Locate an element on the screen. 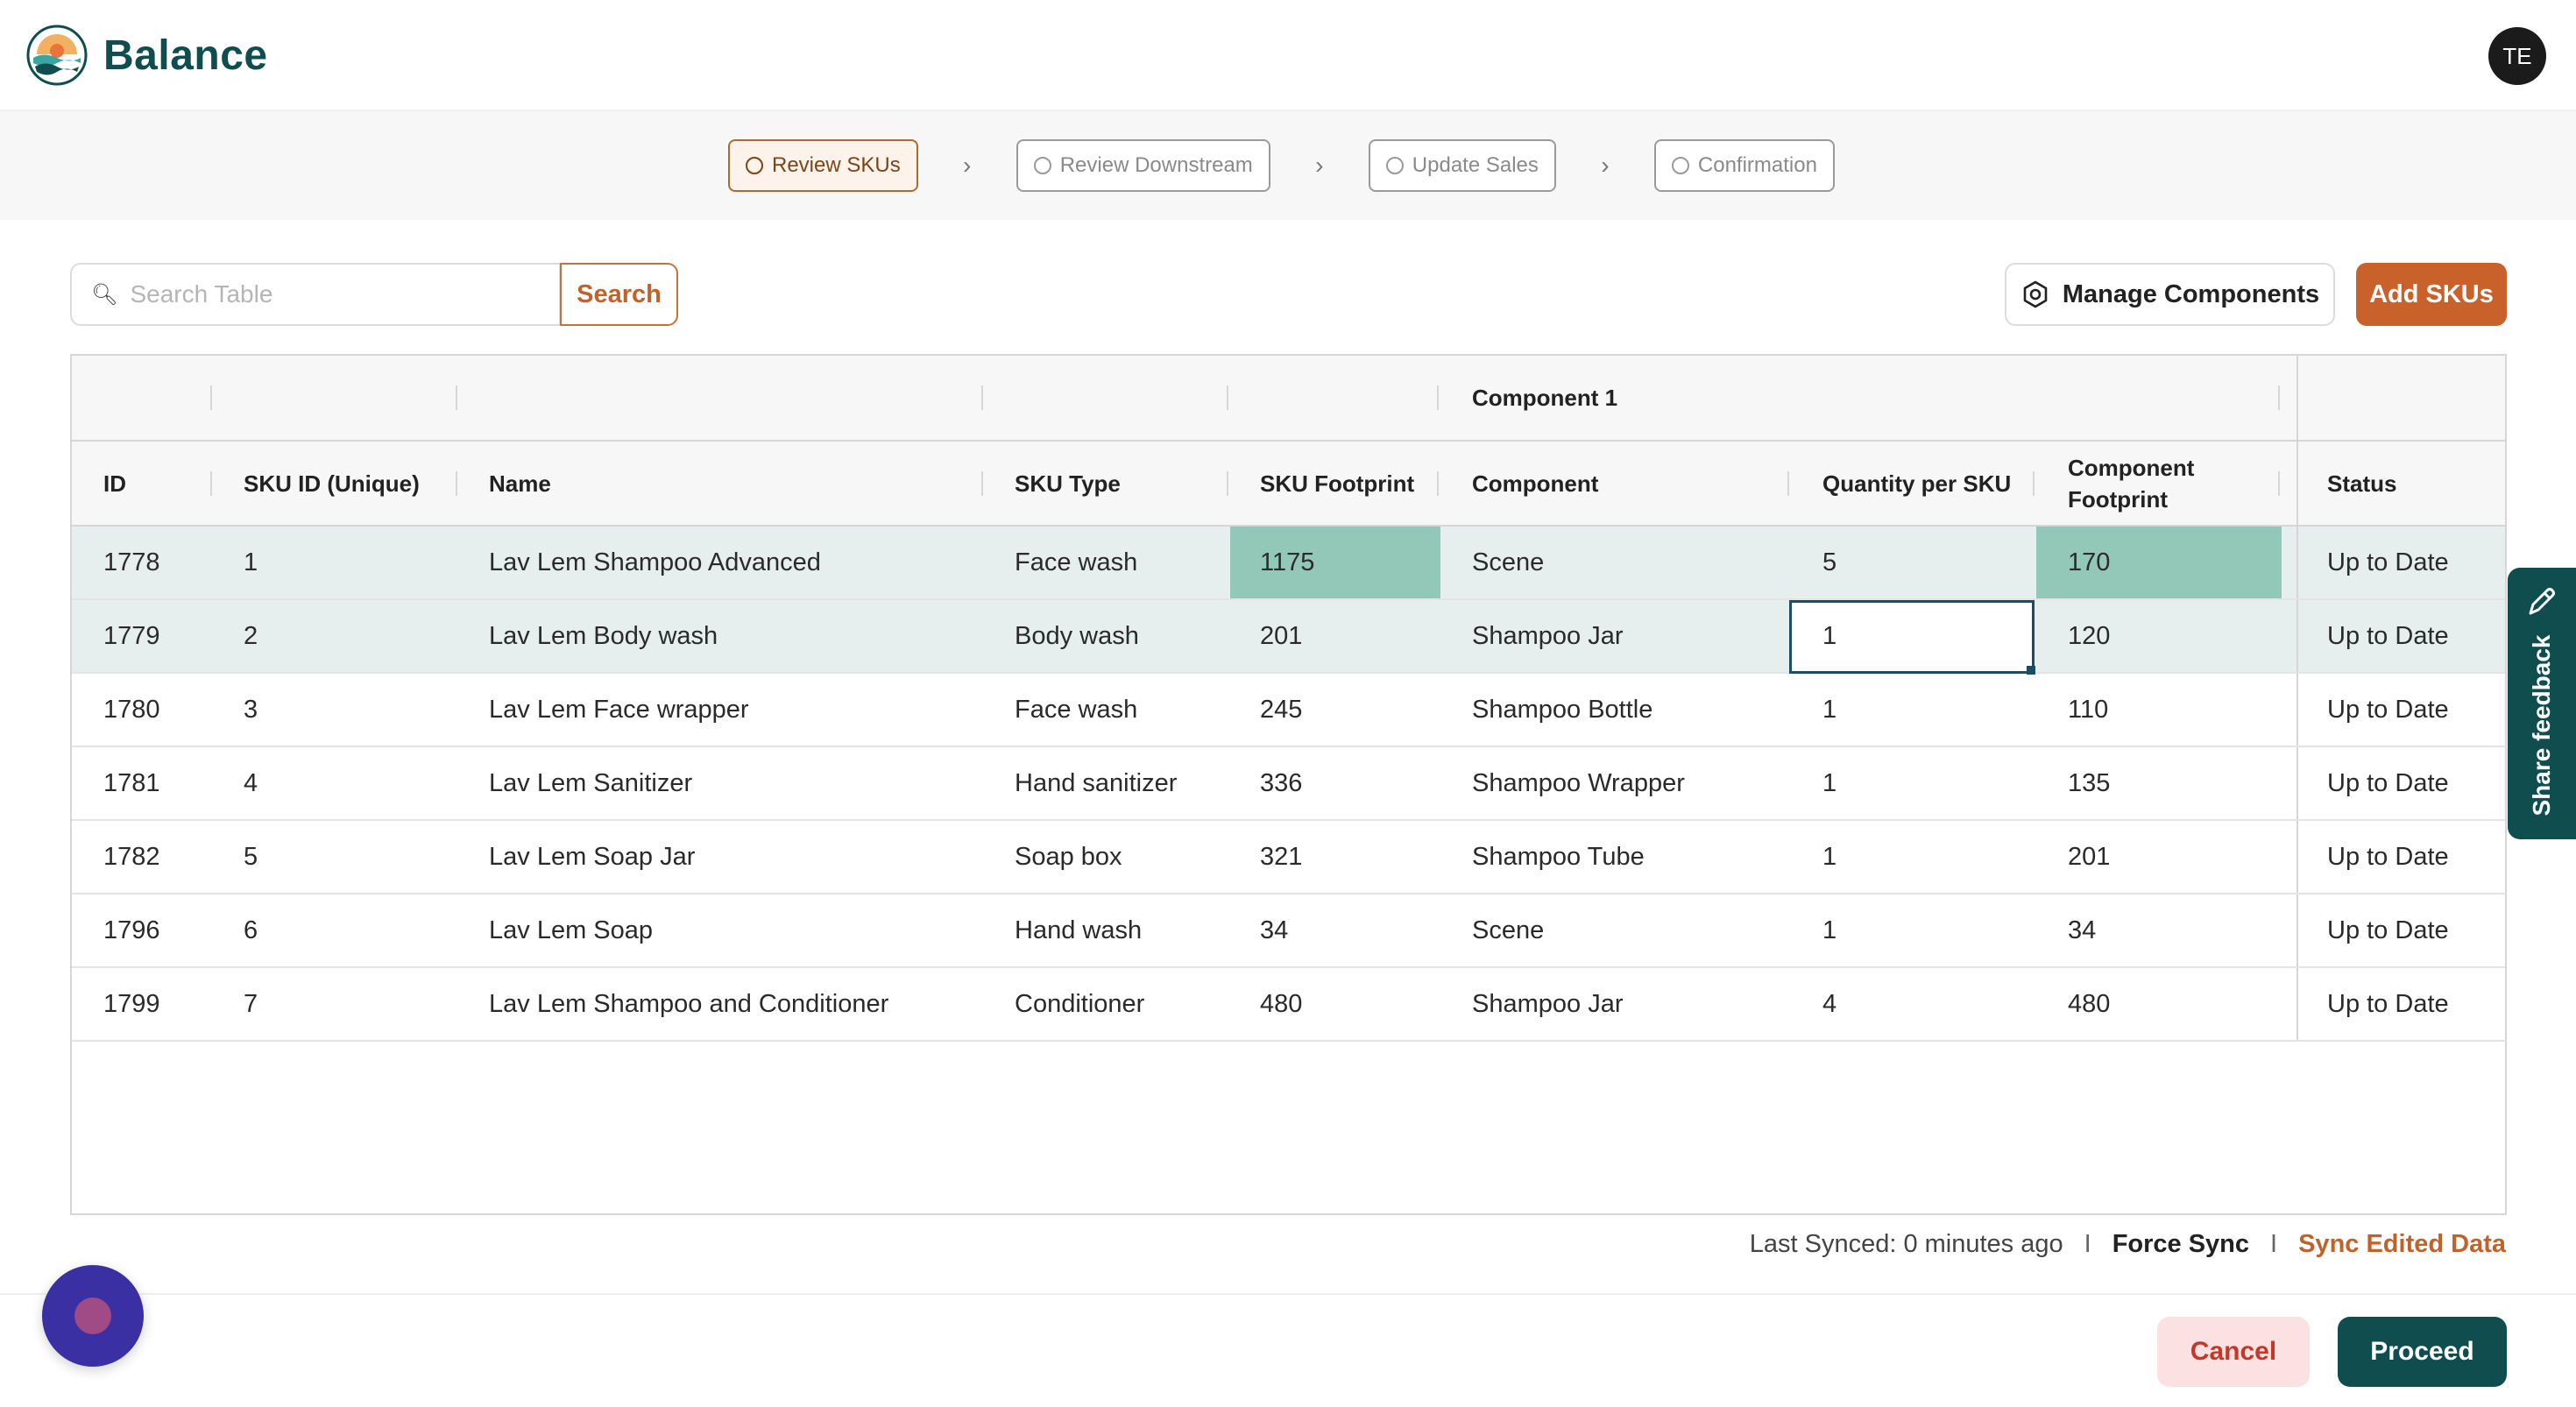 The width and height of the screenshot is (2576, 1407). cell-name: Lav Lem Sanitizer is located at coordinates (591, 782).